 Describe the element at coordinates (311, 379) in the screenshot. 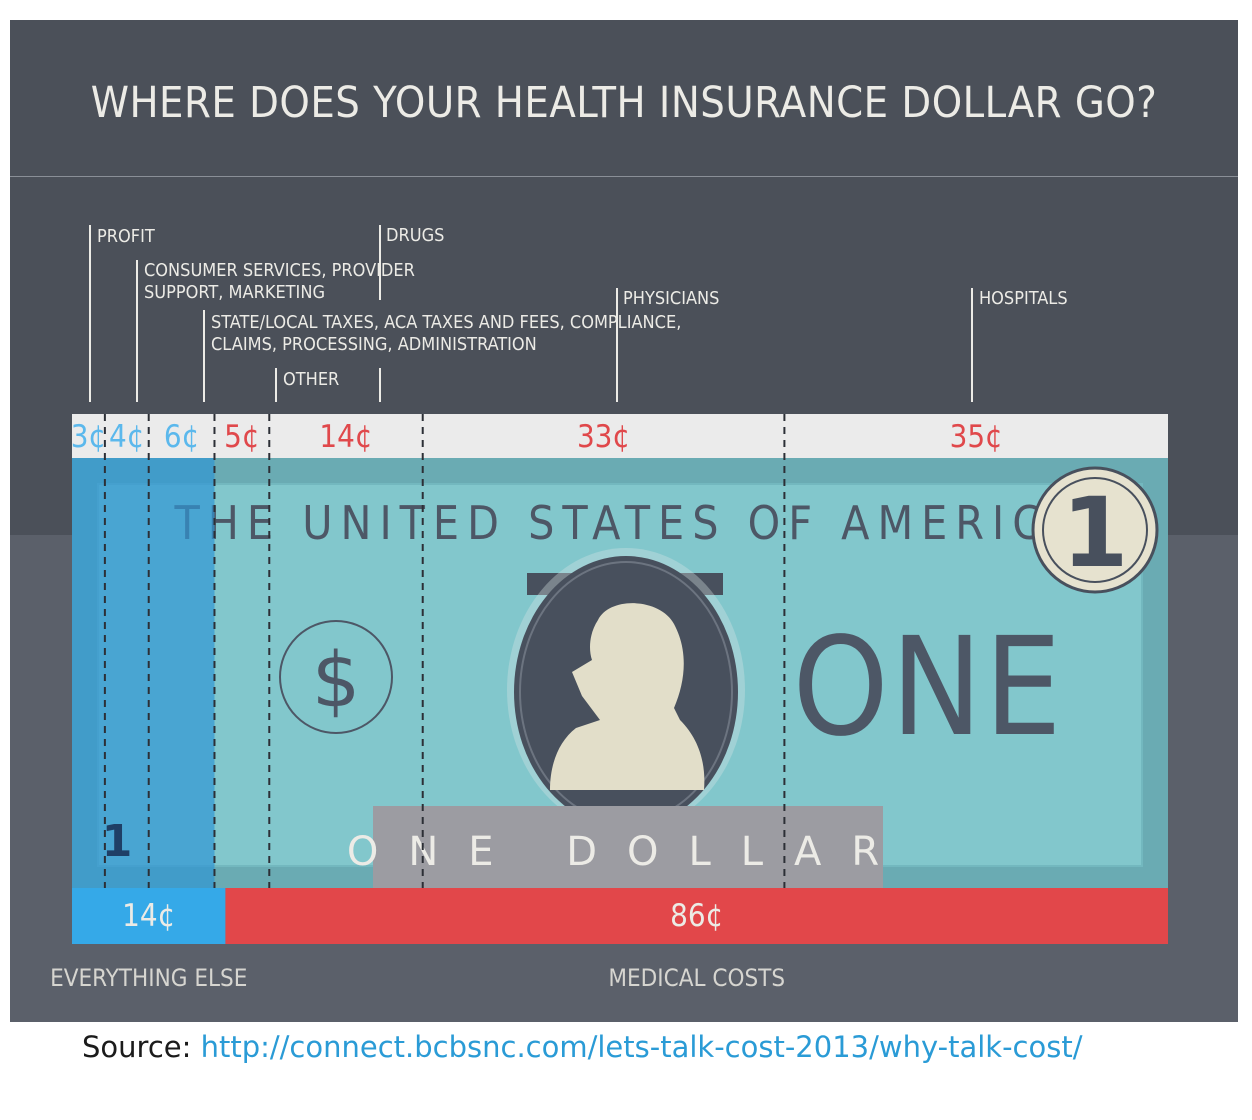

I see `category-label: OTHER` at that location.